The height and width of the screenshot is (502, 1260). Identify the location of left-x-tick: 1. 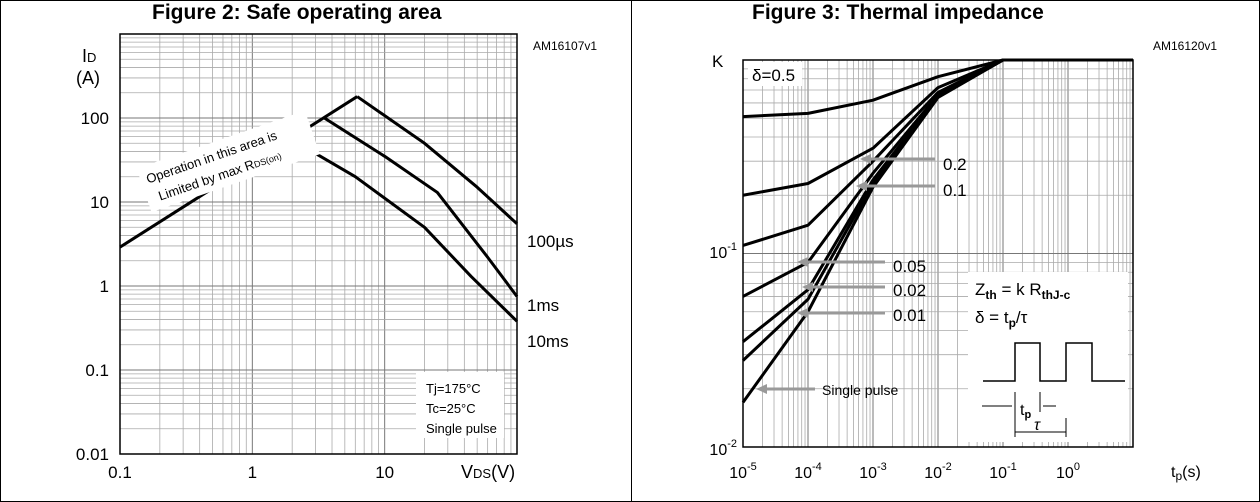
(252, 472).